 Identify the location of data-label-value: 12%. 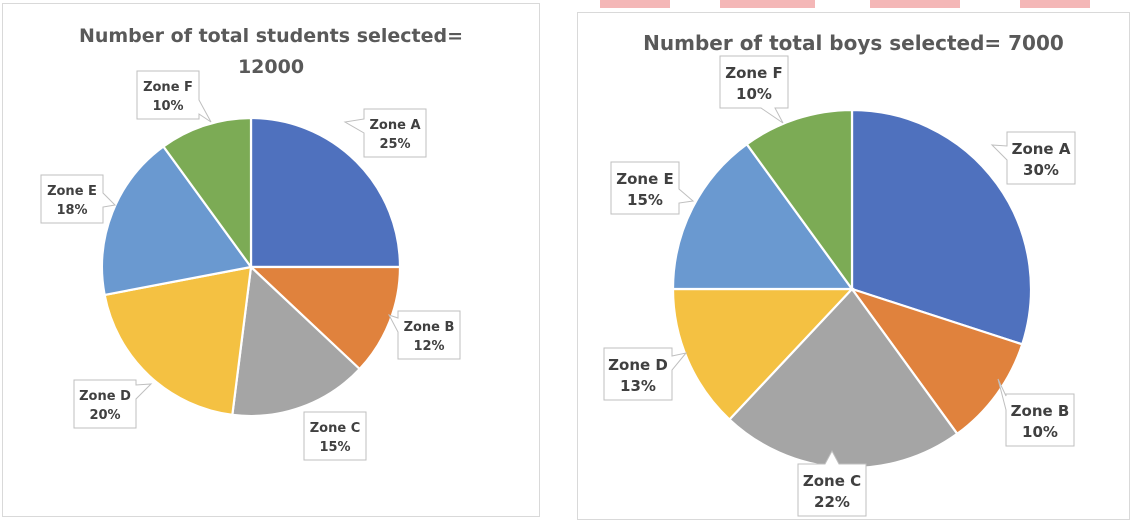
(428, 346).